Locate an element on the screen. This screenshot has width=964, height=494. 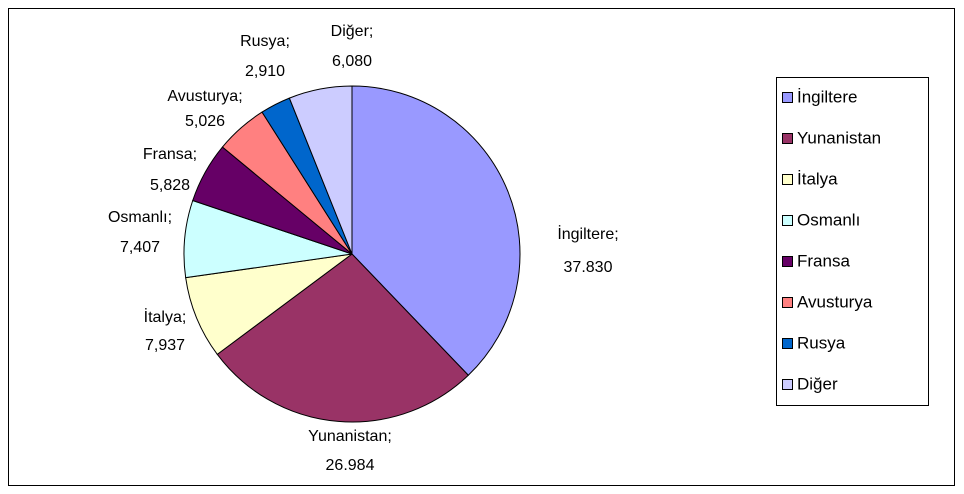
data-label-name: Rusya; is located at coordinates (265, 41).